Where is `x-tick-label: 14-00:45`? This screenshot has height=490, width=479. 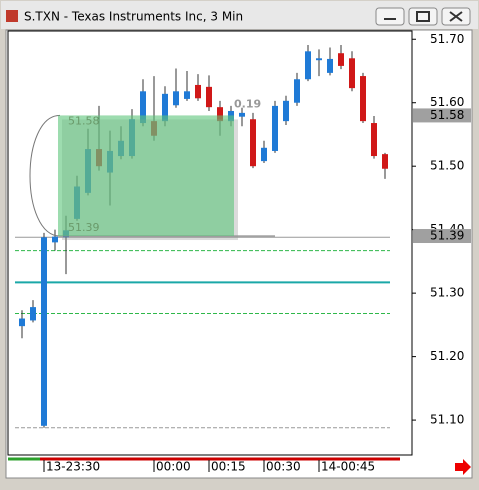 x-tick-label: 14-00:45 is located at coordinates (348, 467).